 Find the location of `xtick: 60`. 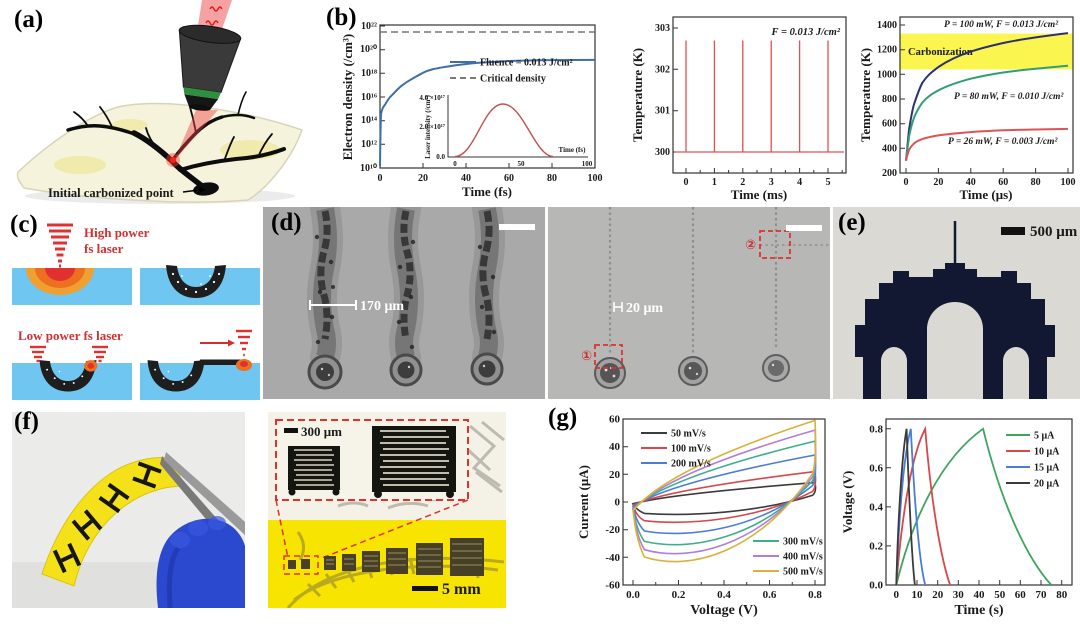

xtick: 60 is located at coordinates (1003, 182).